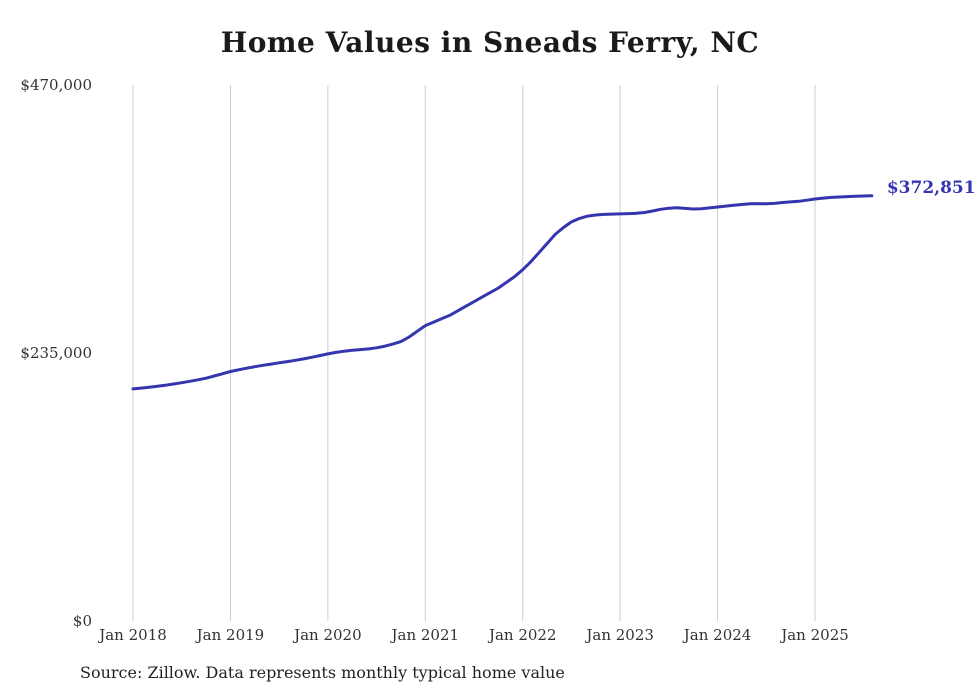 This screenshot has height=699, width=980. What do you see at coordinates (814, 635) in the screenshot?
I see `x-tick-label-7: Jan 2025` at bounding box center [814, 635].